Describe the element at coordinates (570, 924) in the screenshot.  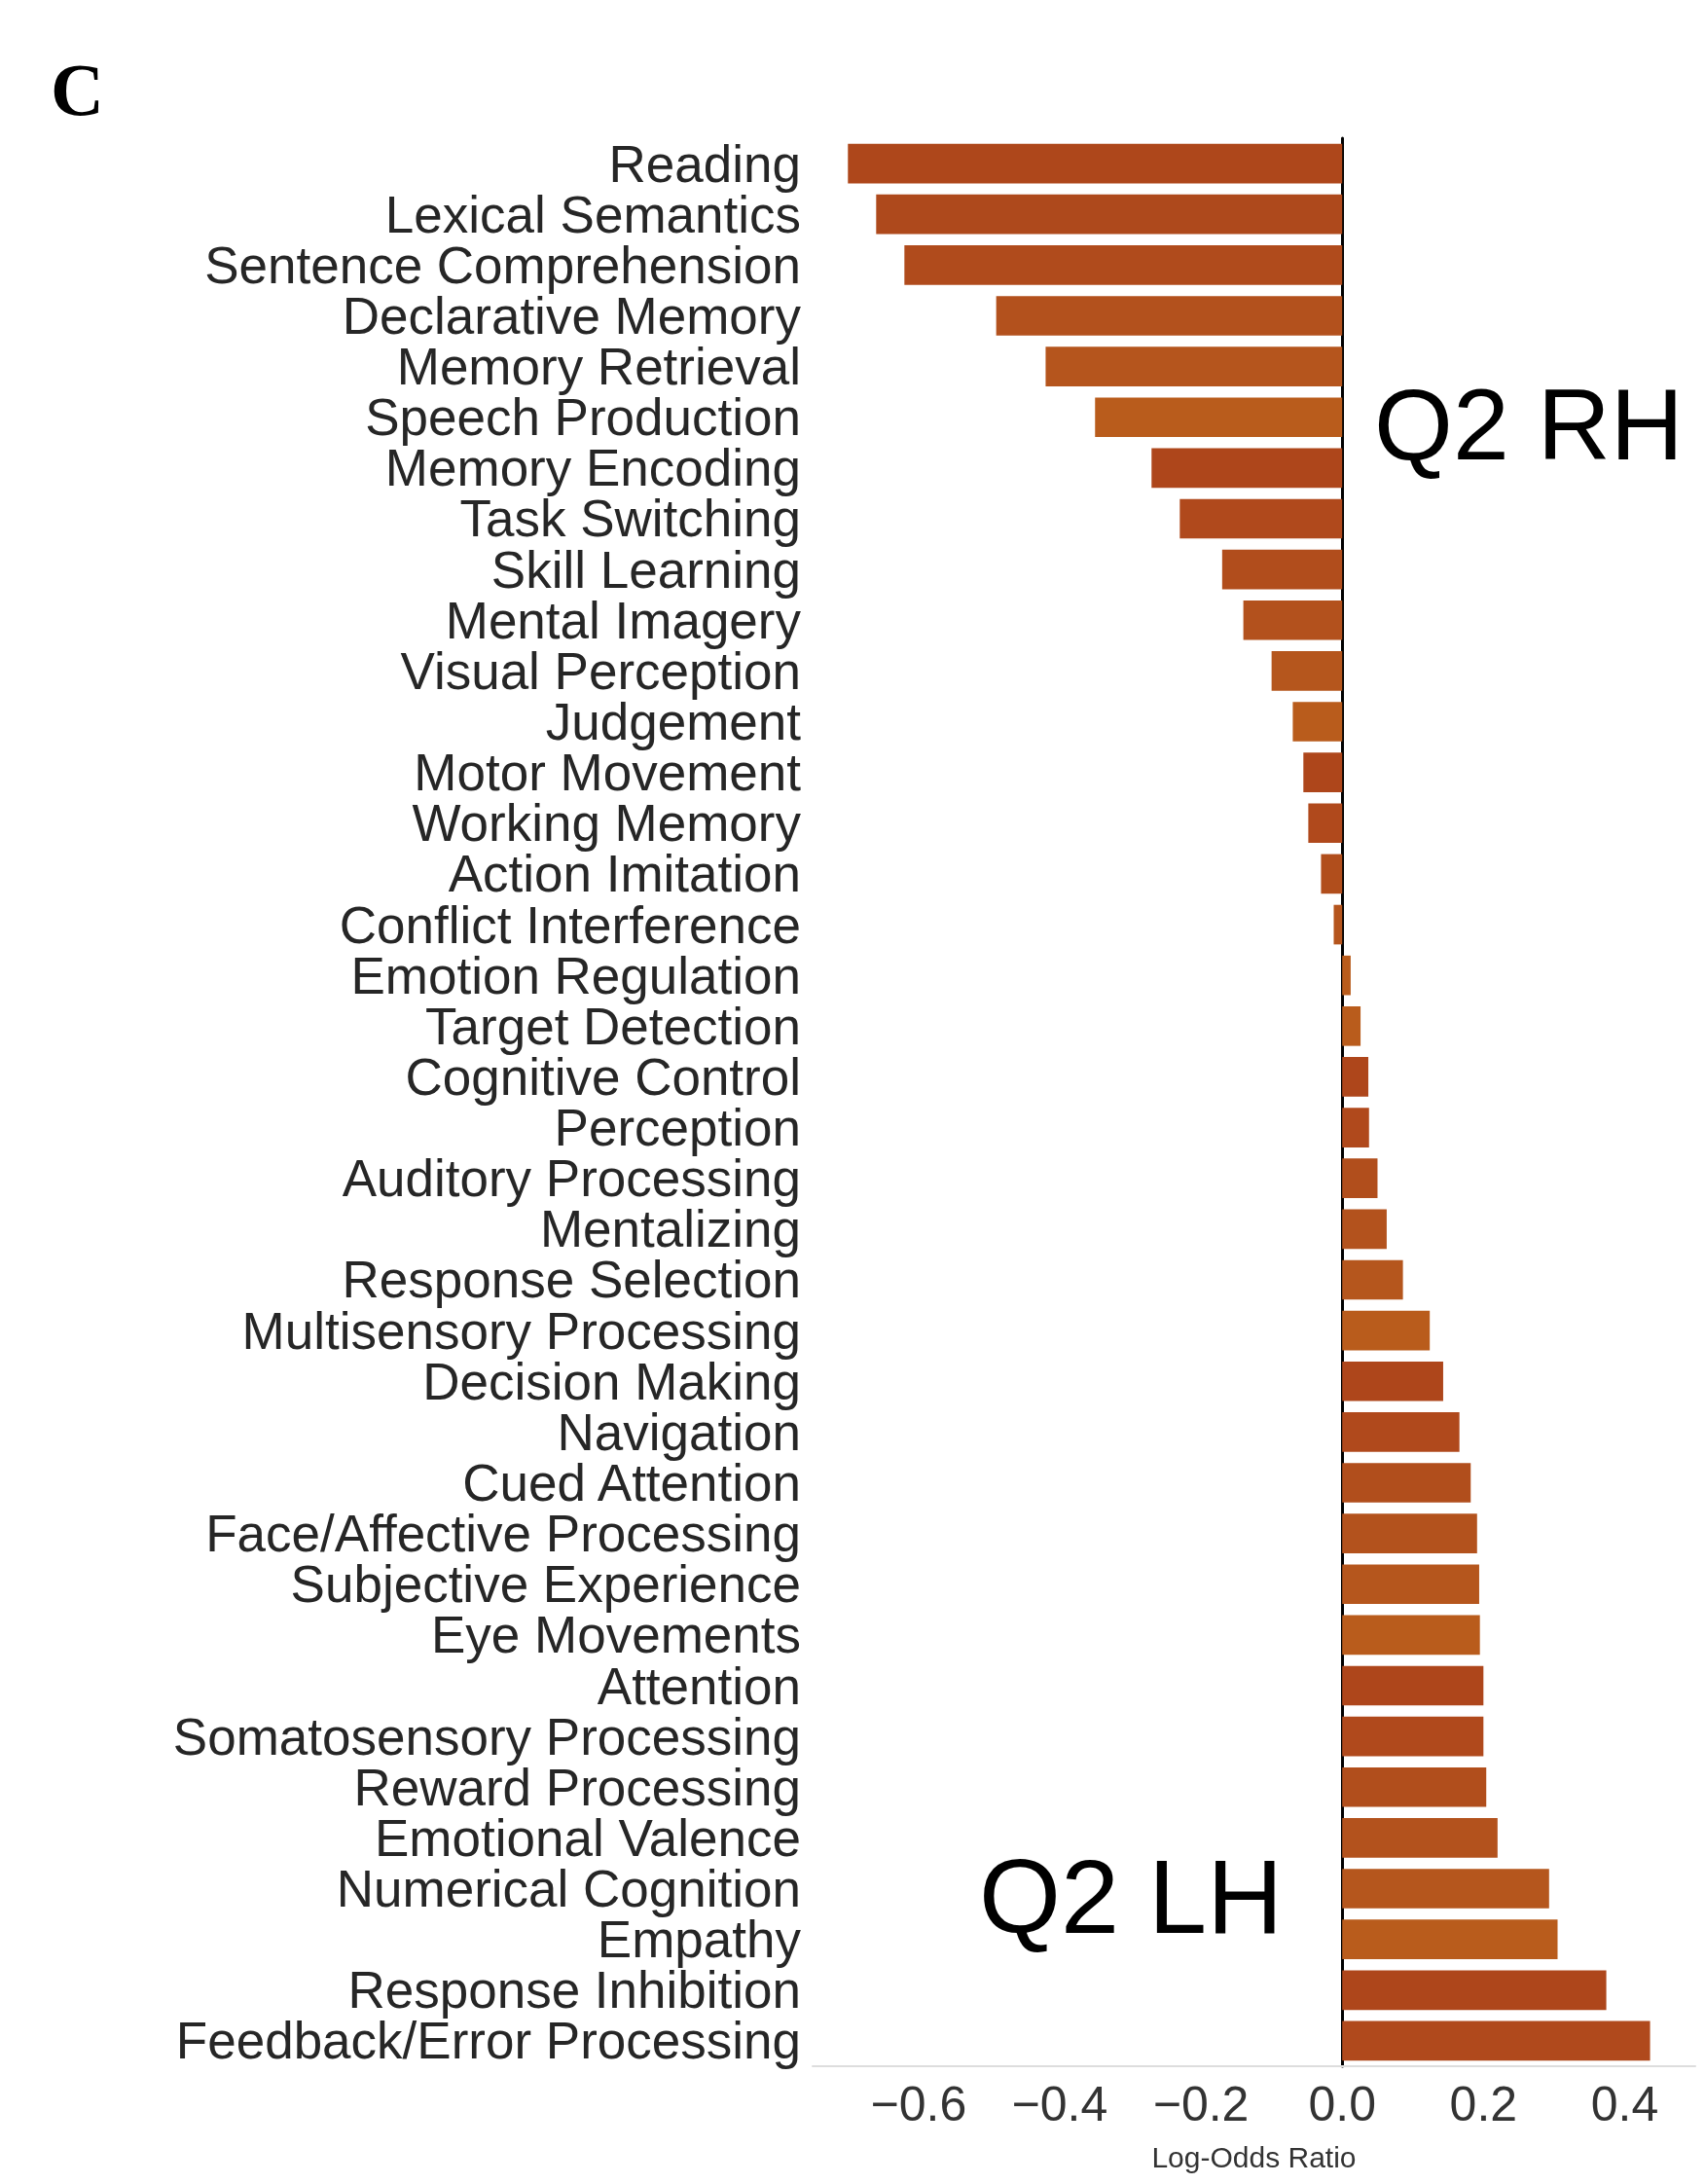
I see `y-tick-label: Conflict Interference` at that location.